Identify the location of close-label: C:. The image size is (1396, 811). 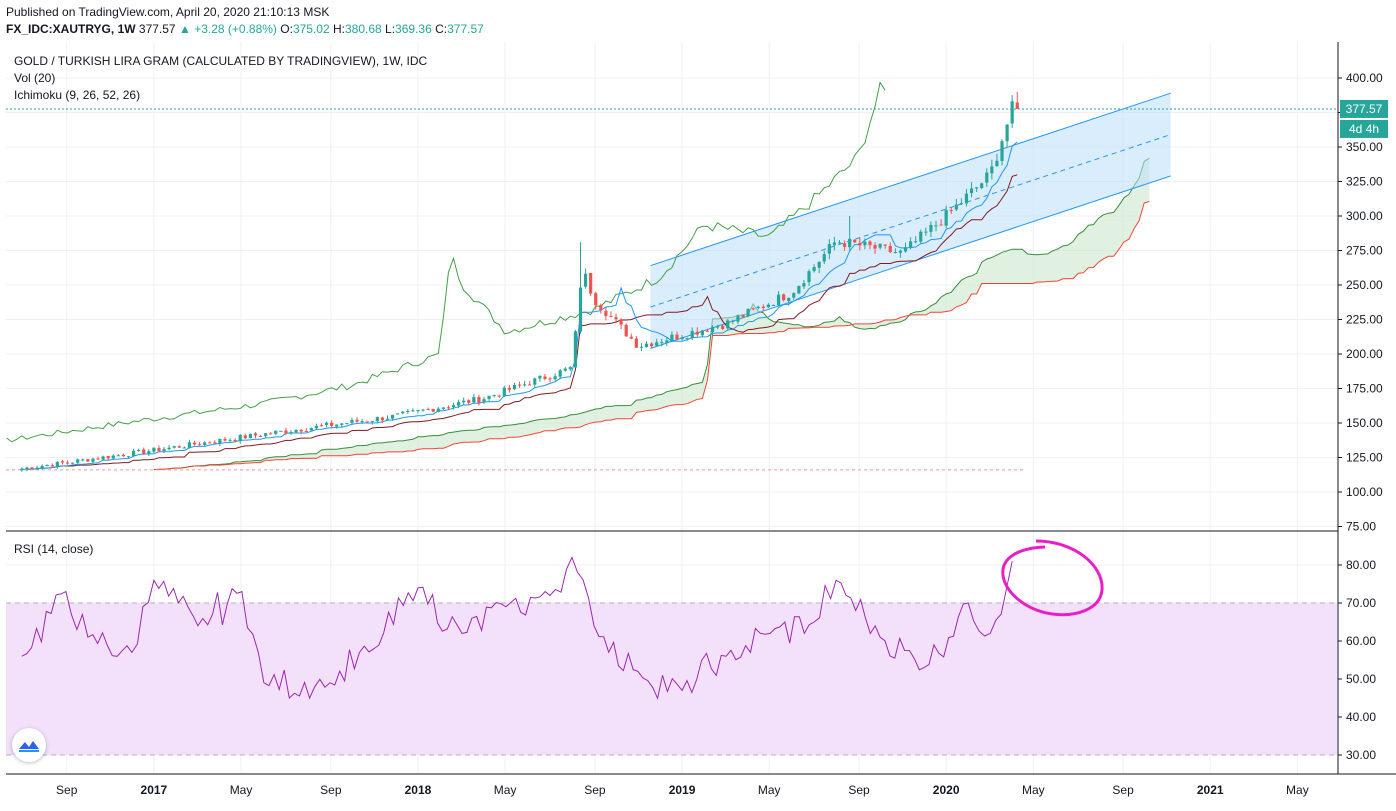
(441, 29).